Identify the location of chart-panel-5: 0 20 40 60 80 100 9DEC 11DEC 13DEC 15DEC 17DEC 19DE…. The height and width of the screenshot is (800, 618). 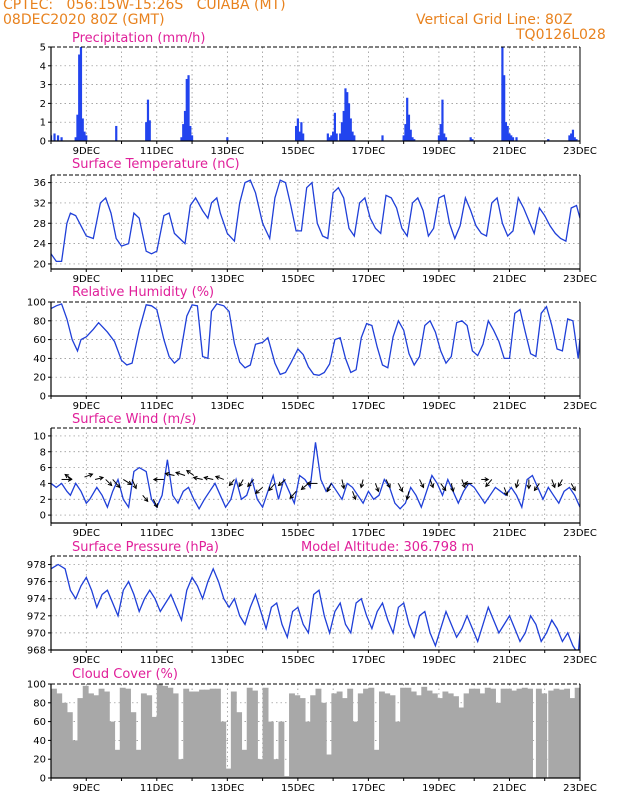
(312, 730).